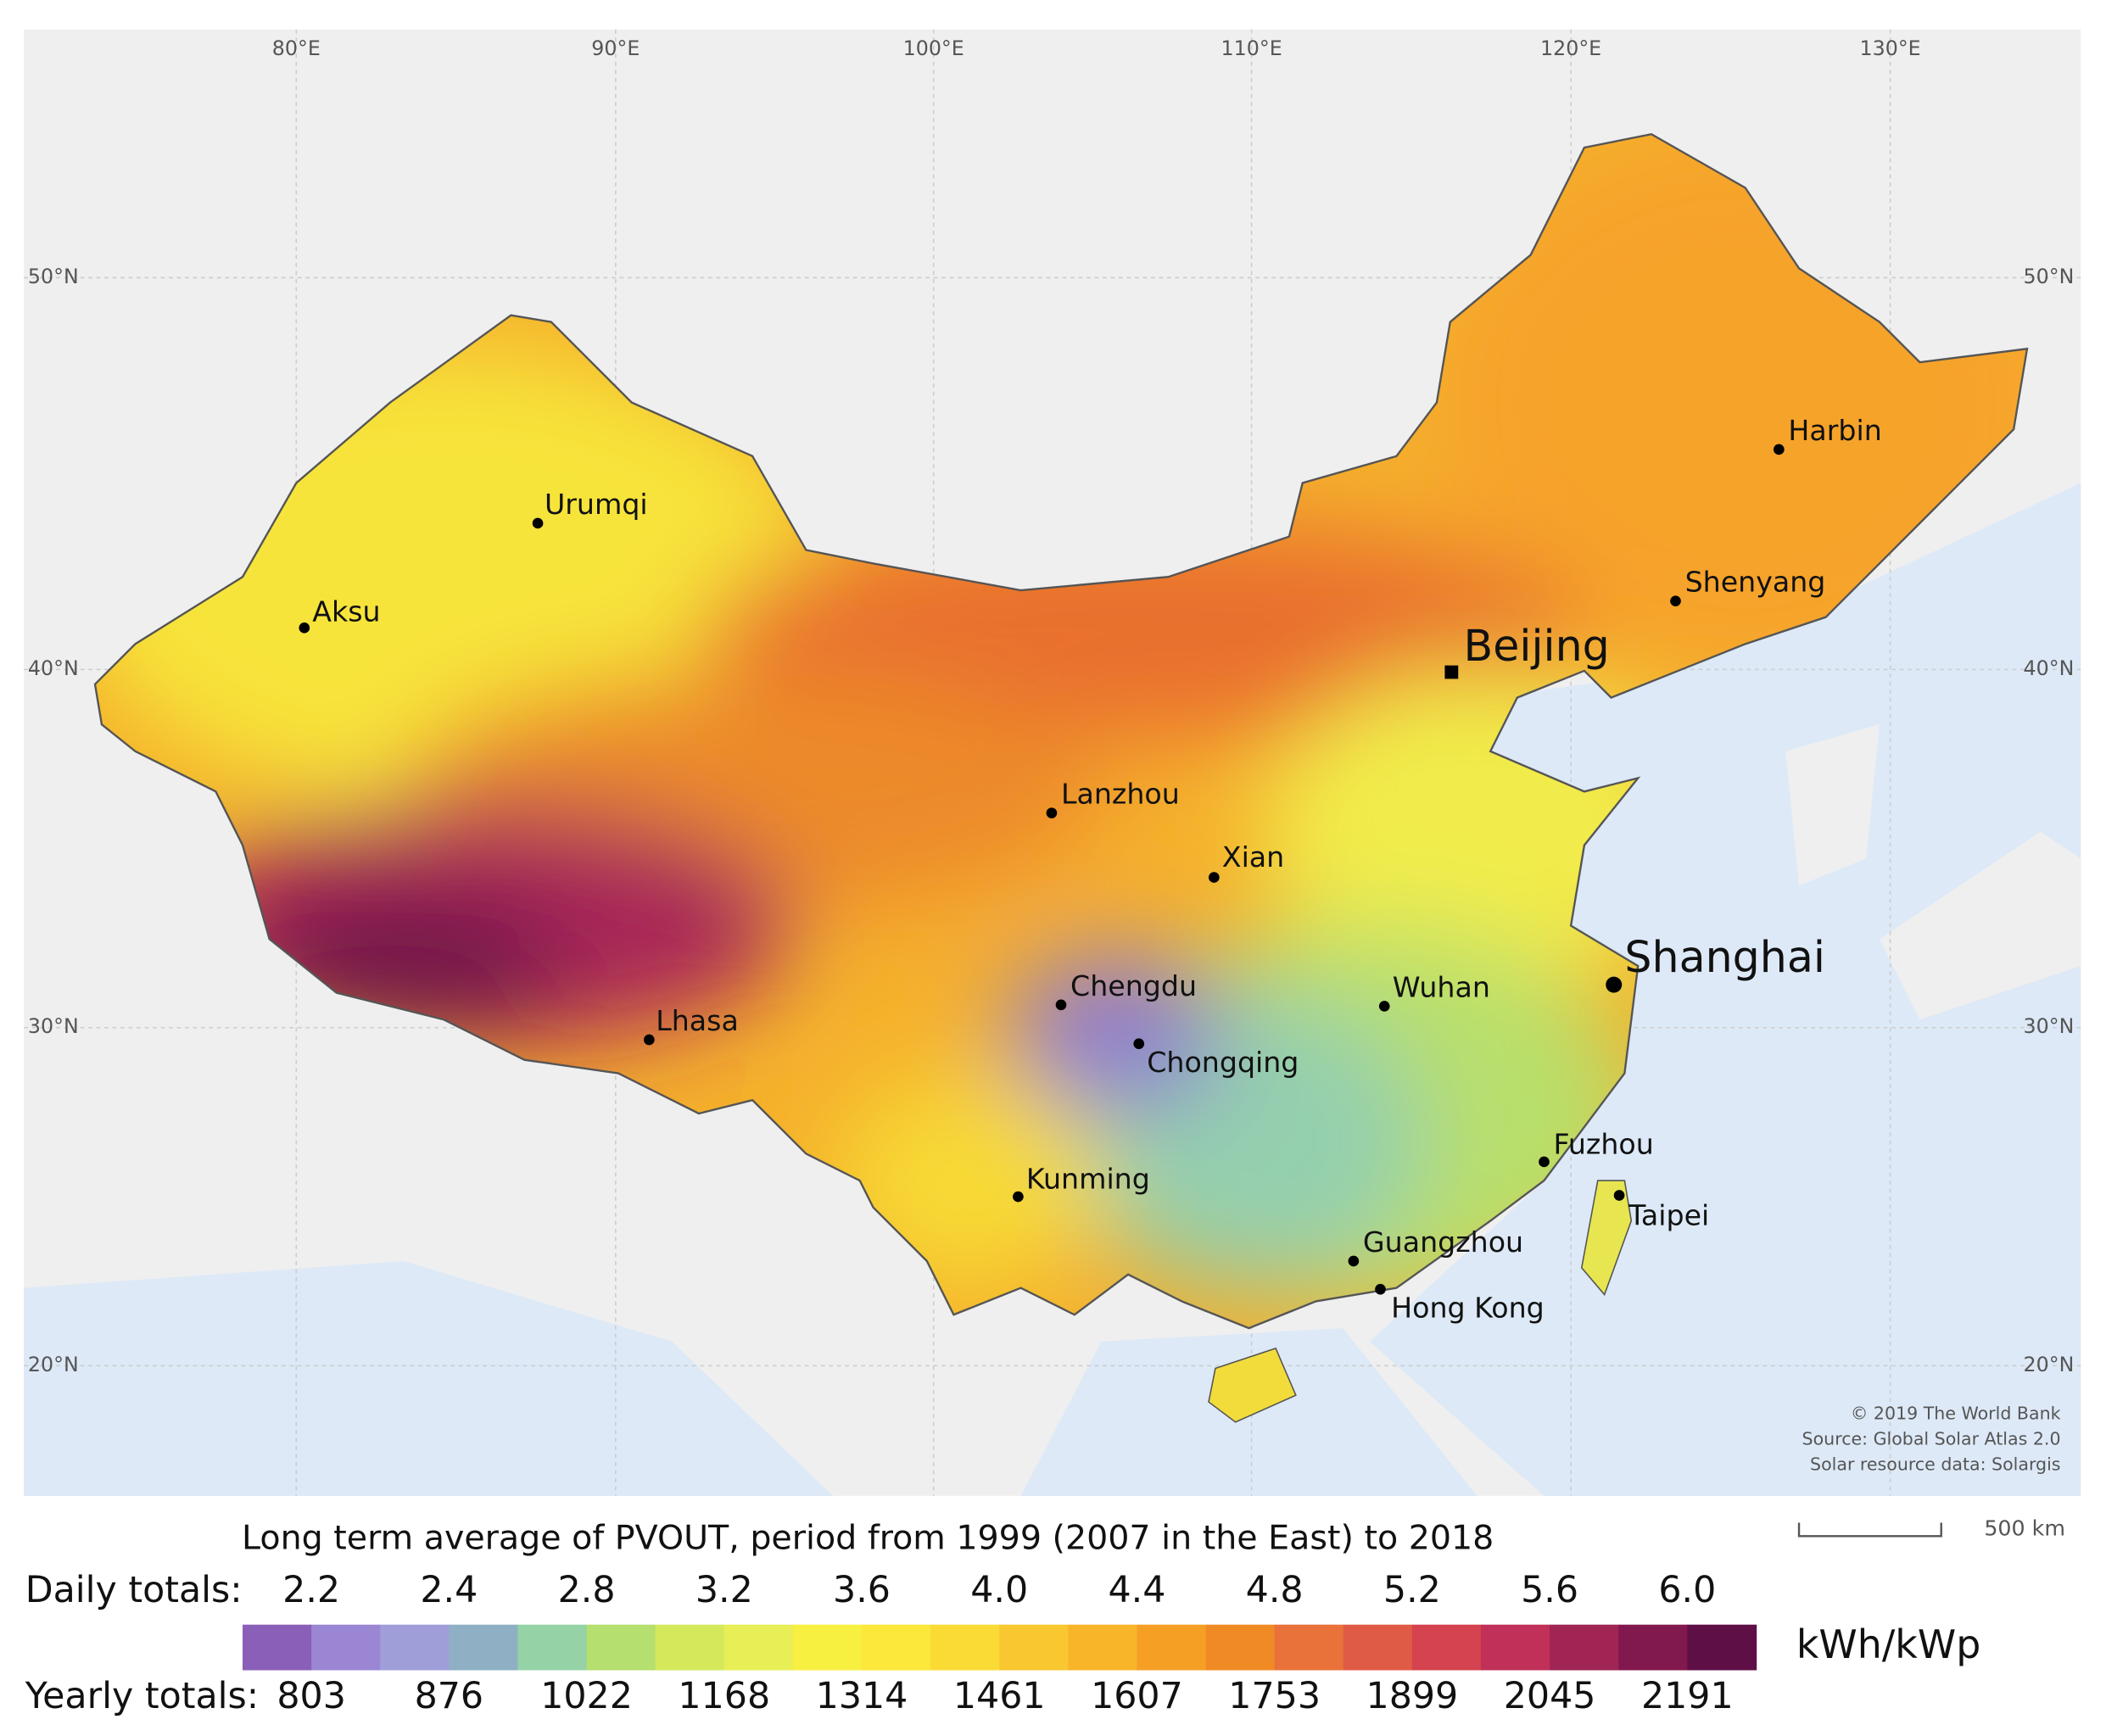 The image size is (2106, 1736). What do you see at coordinates (1931, 1528) in the screenshot?
I see `scale-bar: 500 km` at bounding box center [1931, 1528].